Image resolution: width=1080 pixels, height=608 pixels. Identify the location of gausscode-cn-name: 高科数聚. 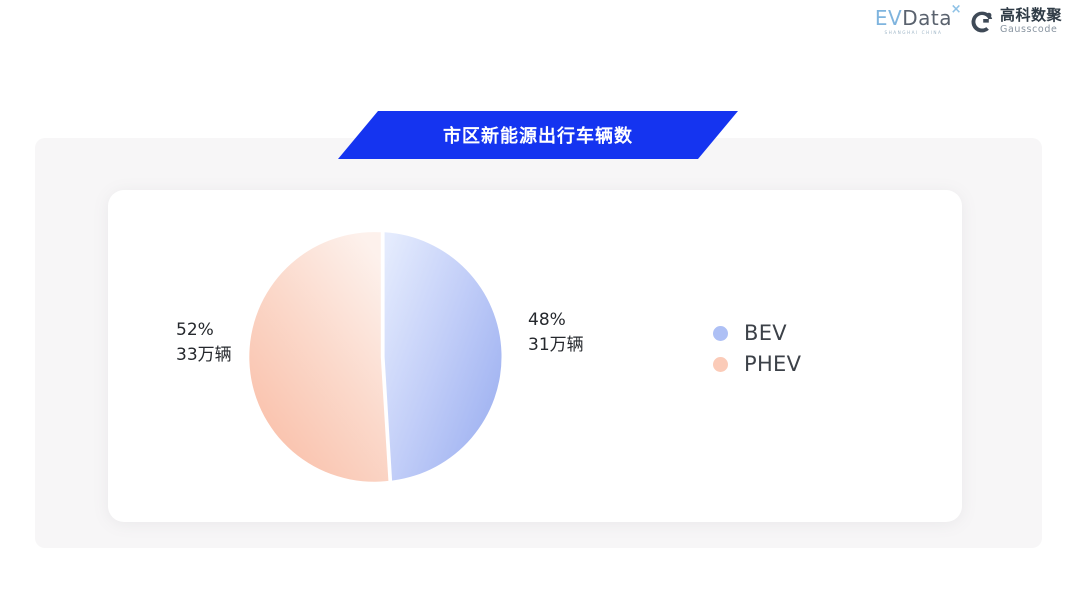
(1030, 15).